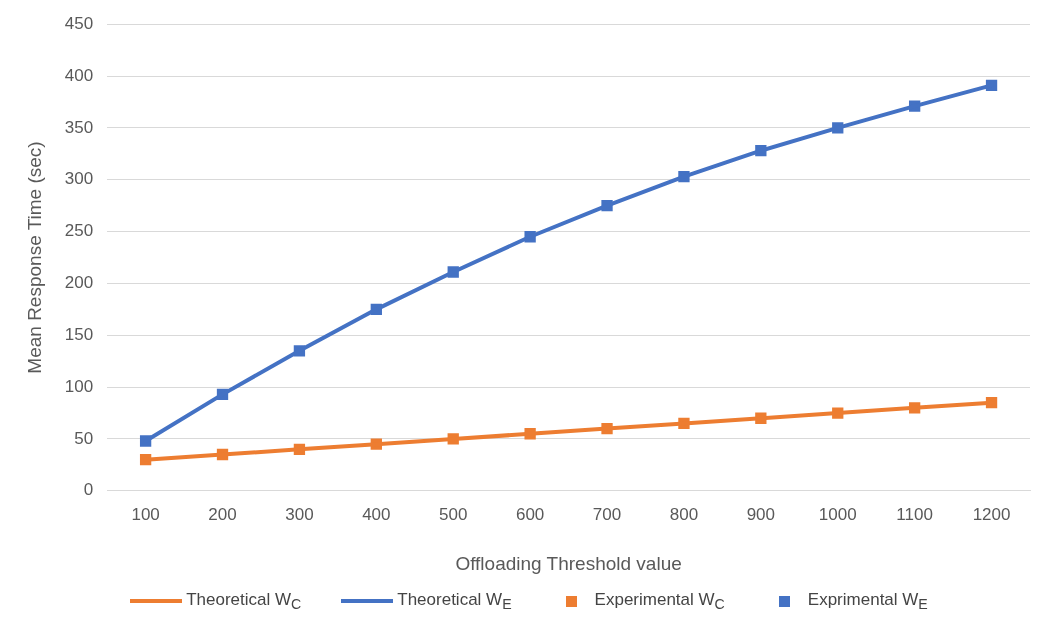 This screenshot has width=1058, height=623. Describe the element at coordinates (761, 514) in the screenshot. I see `x-tick-label: 900` at that location.